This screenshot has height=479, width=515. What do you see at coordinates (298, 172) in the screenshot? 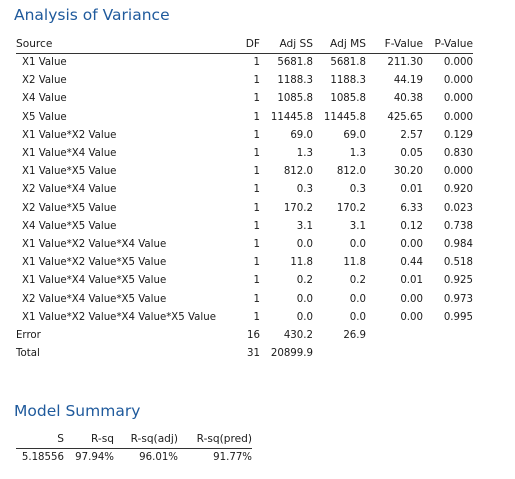
I see `cell-adj-ss: 812.0` at bounding box center [298, 172].